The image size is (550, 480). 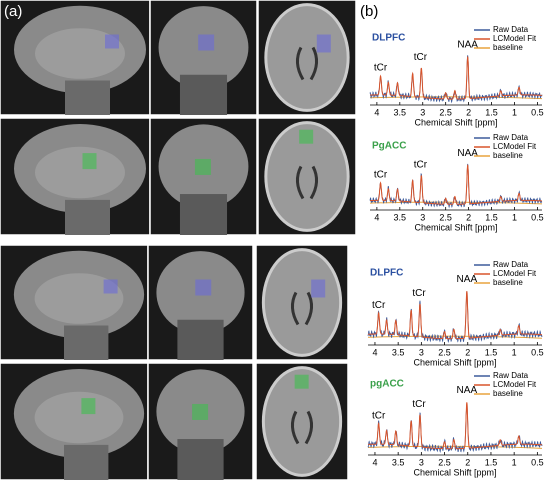 I want to click on region-label: pgACC, so click(x=387, y=384).